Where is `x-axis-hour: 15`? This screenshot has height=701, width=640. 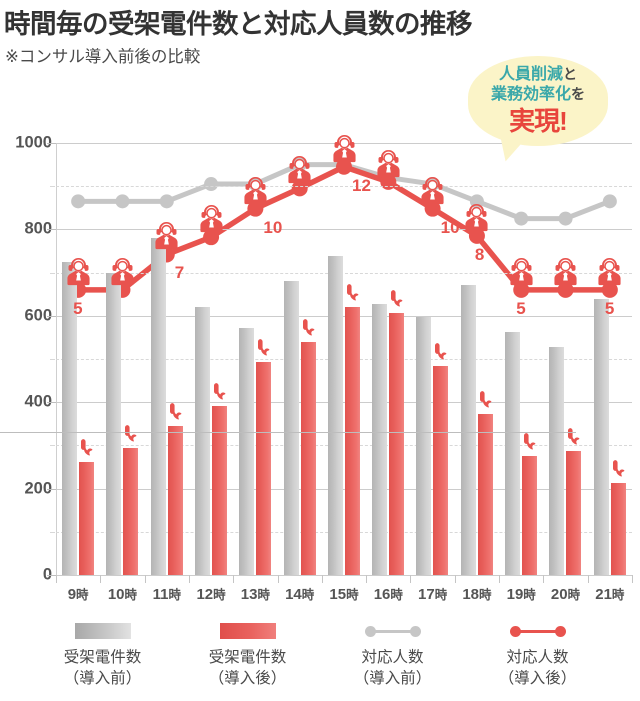
x-axis-hour: 15 is located at coordinates (338, 594).